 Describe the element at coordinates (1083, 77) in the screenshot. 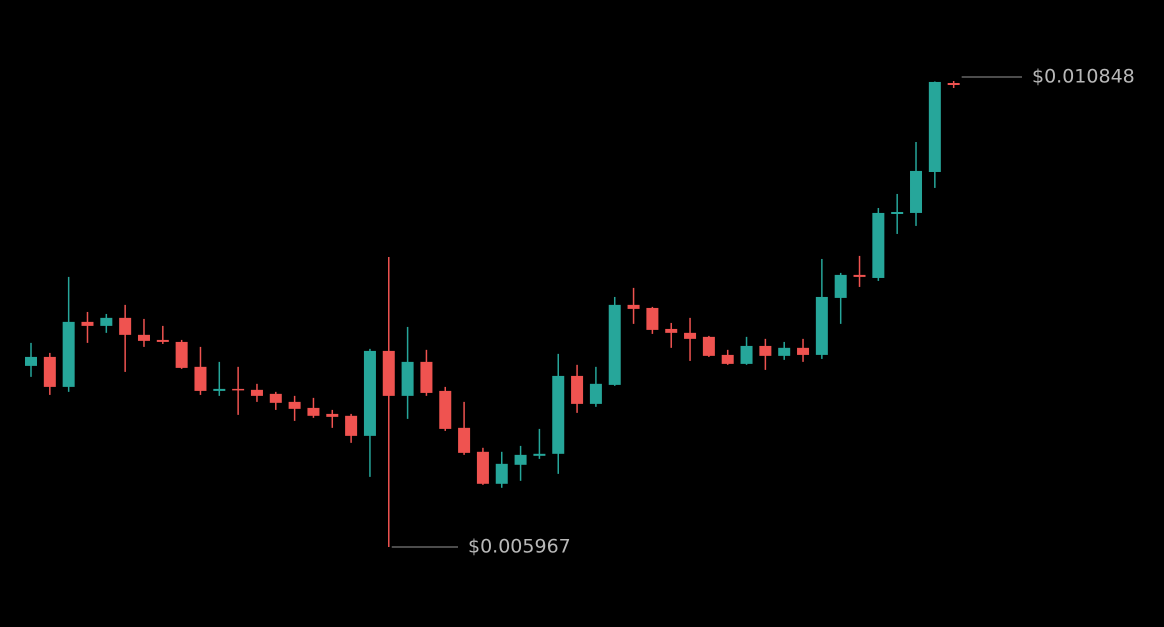

I see `annotation-label: $0.010848` at that location.